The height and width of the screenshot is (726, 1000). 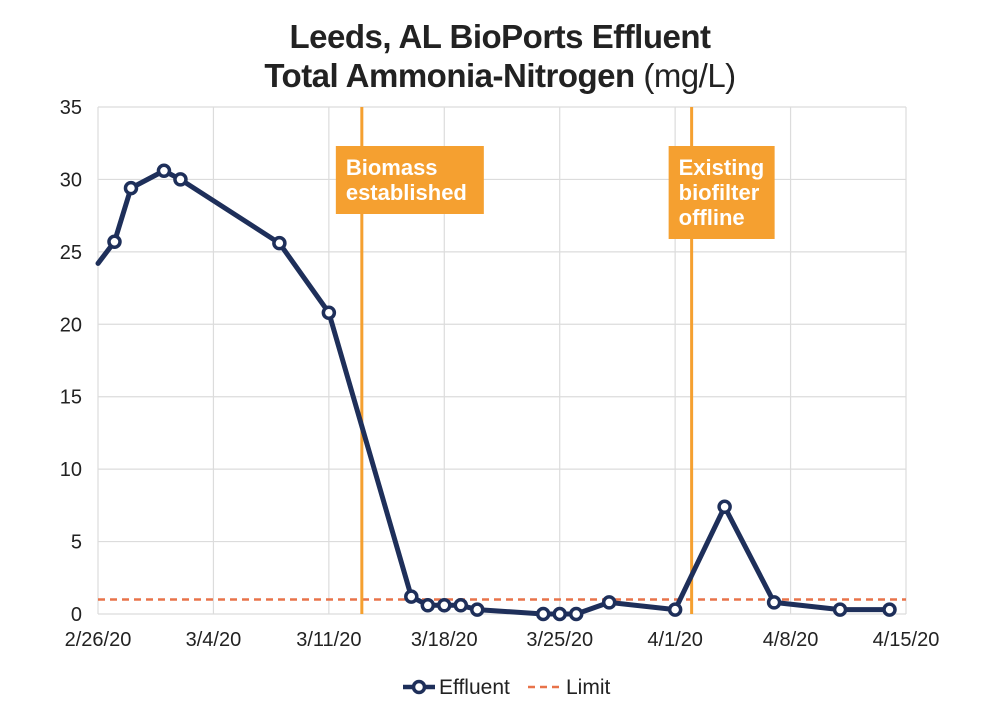 What do you see at coordinates (71, 470) in the screenshot?
I see `y-tick-label: 10` at bounding box center [71, 470].